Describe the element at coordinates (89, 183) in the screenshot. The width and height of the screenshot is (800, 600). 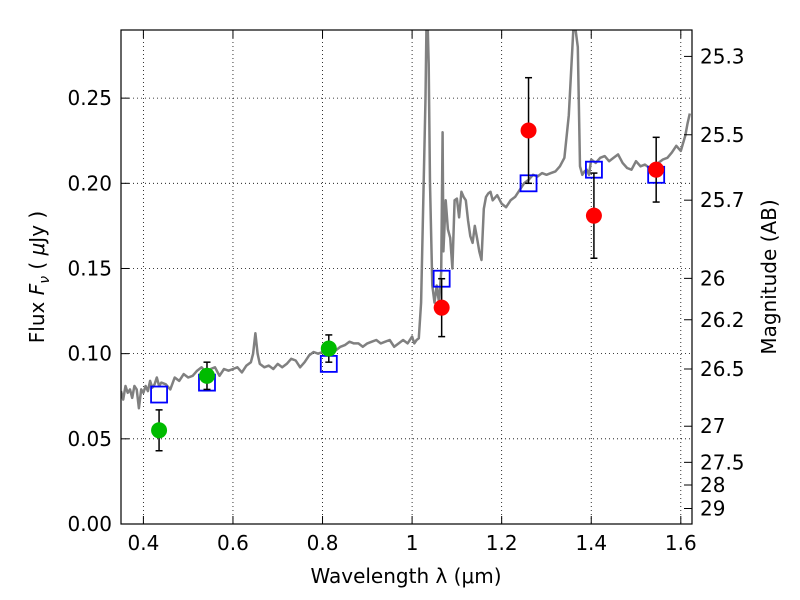
I see `y-tick-label: 0.20` at that location.